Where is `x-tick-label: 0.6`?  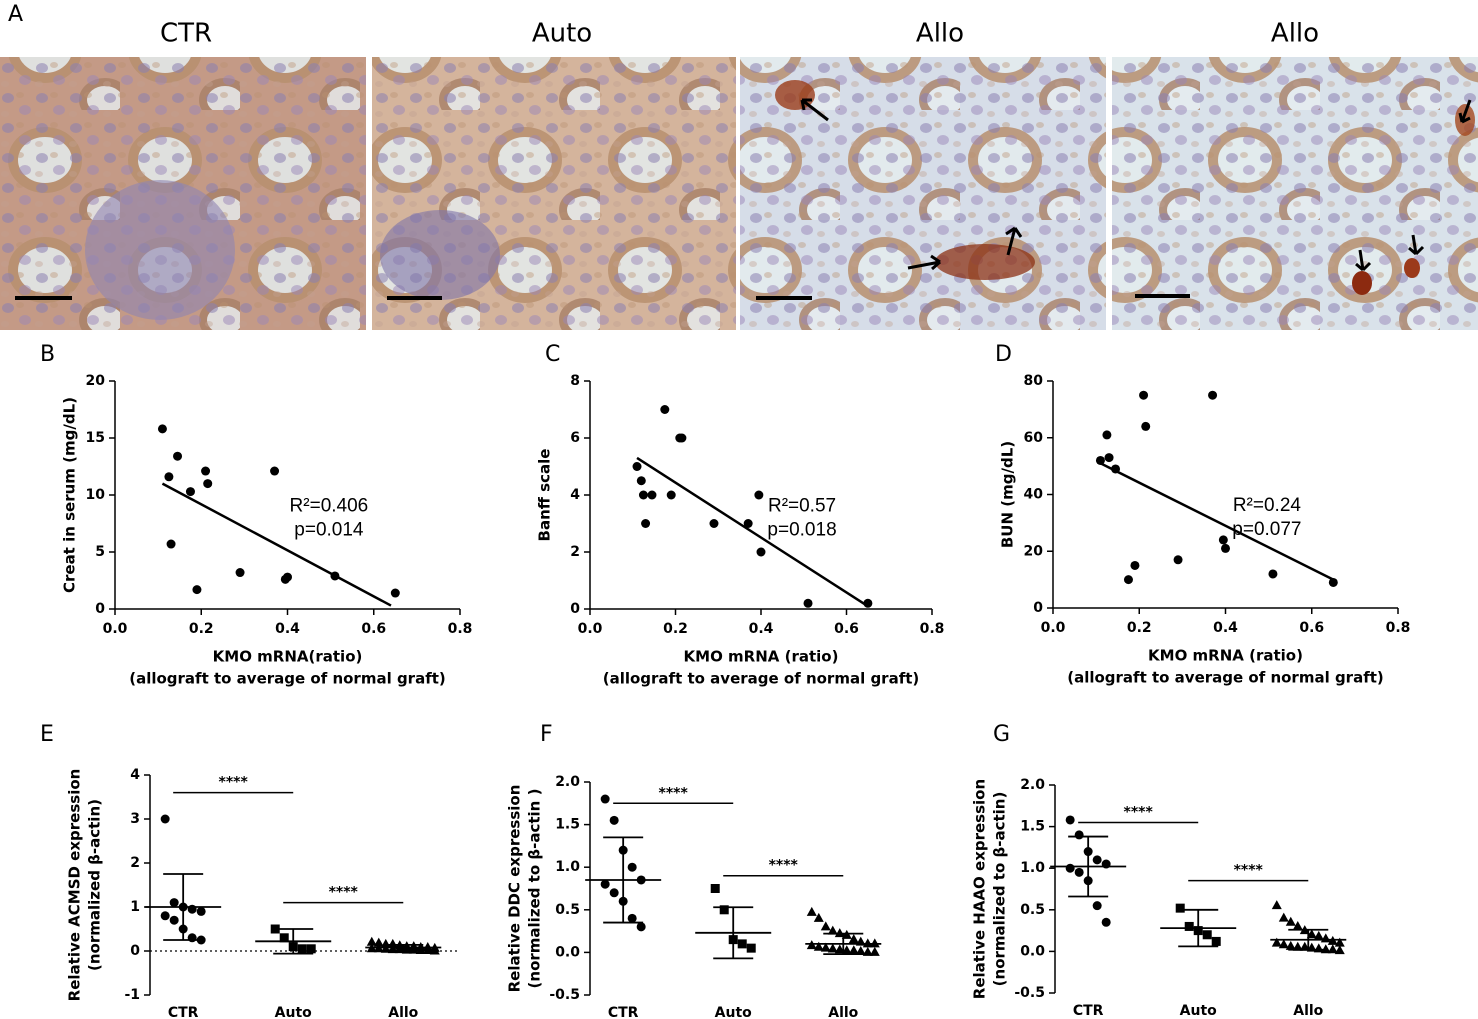 x-tick-label: 0.6 is located at coordinates (846, 629).